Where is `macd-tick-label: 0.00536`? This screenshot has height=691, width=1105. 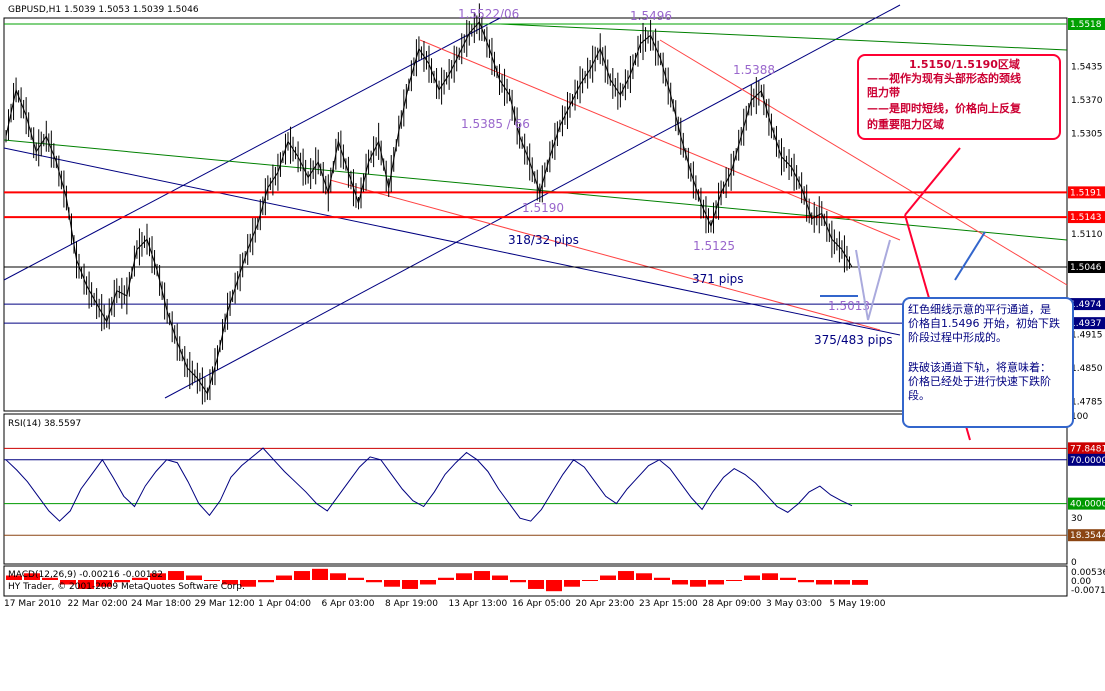 macd-tick-label: 0.00536 is located at coordinates (1088, 573).